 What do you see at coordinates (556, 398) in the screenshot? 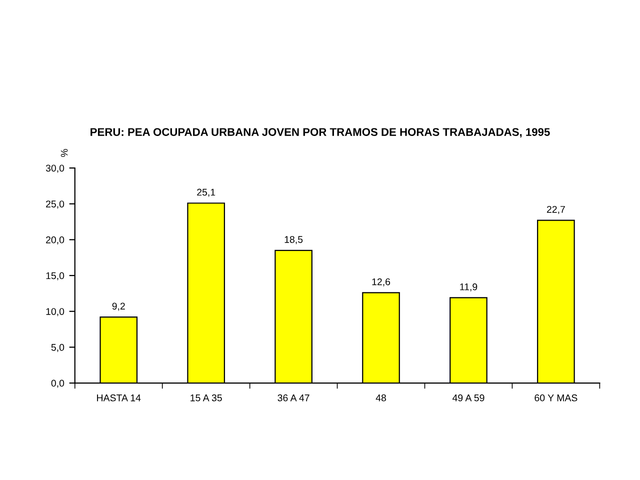
I see `x-tick-label: 60 Y MAS` at bounding box center [556, 398].